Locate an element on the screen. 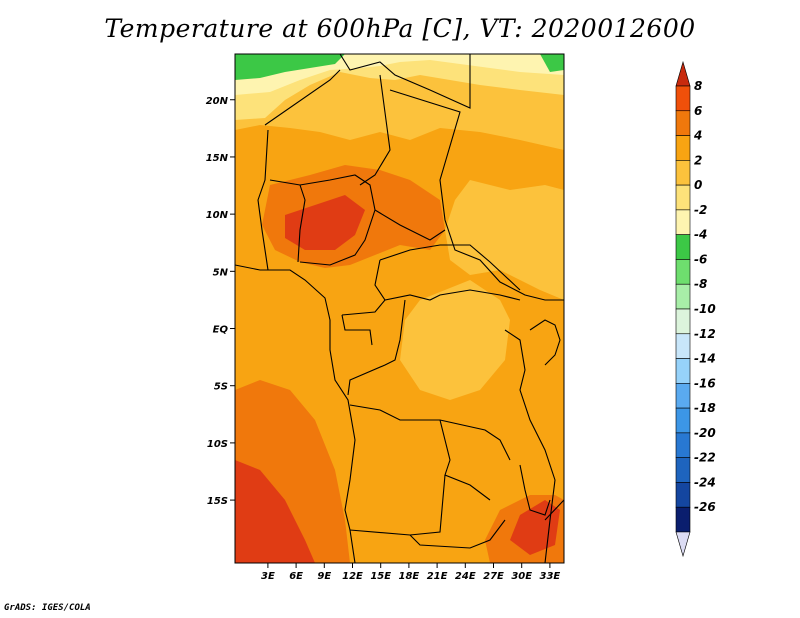 The width and height of the screenshot is (800, 618). colorbar-label: -20 is located at coordinates (705, 433).